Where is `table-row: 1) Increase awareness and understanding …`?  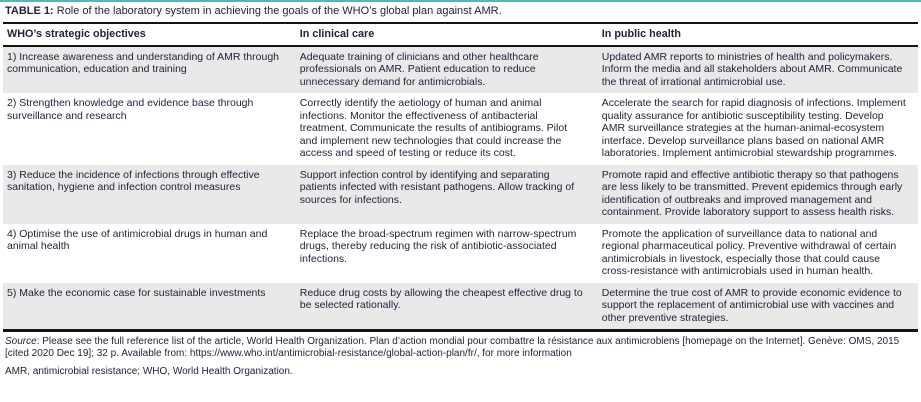
table-row: 1) Increase awareness and understanding … is located at coordinates (460, 69).